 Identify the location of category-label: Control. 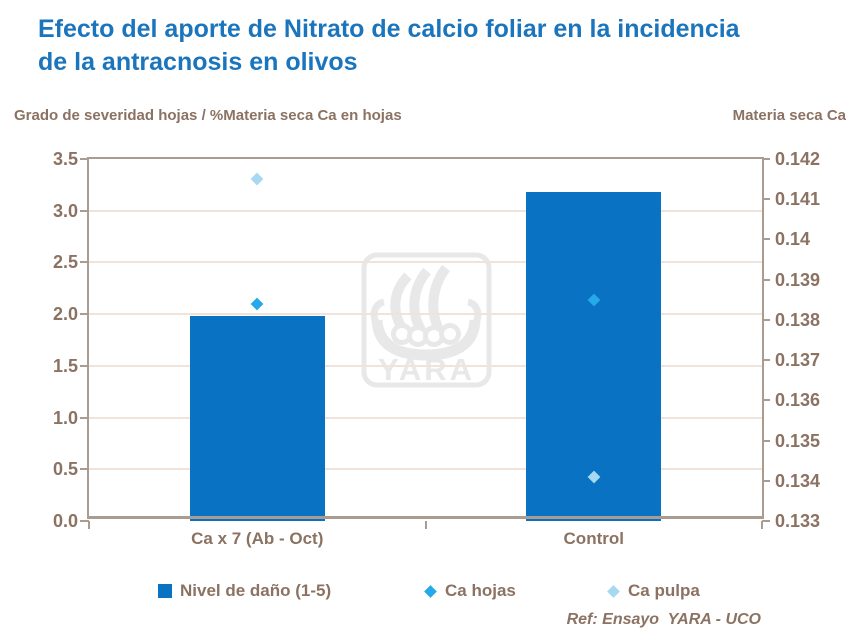
(593, 538).